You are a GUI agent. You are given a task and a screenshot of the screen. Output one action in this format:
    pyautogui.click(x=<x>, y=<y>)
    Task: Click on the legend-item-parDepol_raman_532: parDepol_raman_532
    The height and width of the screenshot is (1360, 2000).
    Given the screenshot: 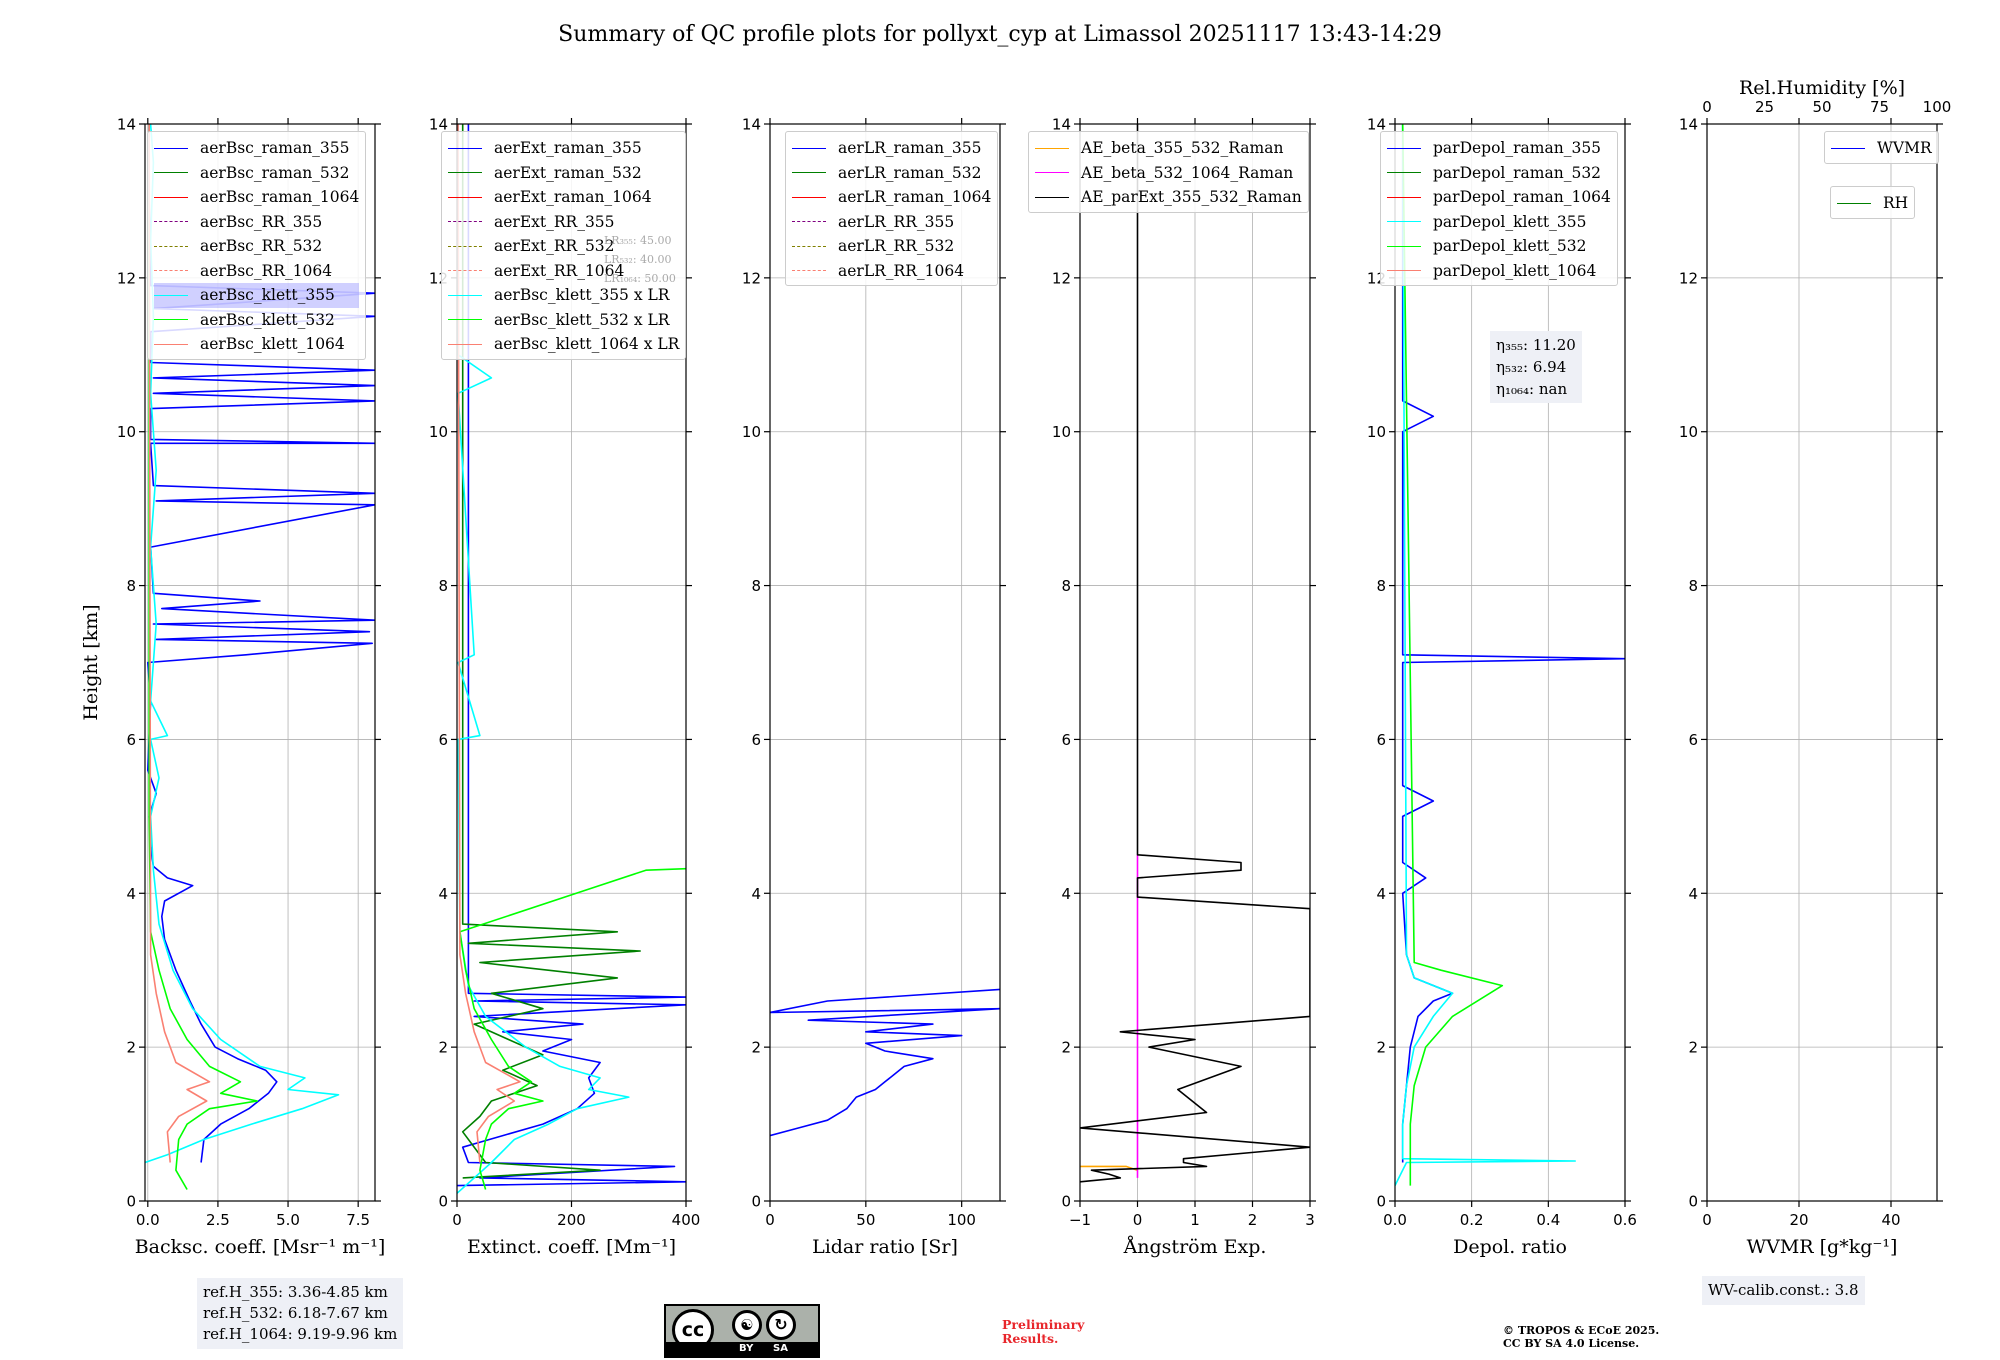 What is the action you would take?
    pyautogui.click(x=1499, y=173)
    